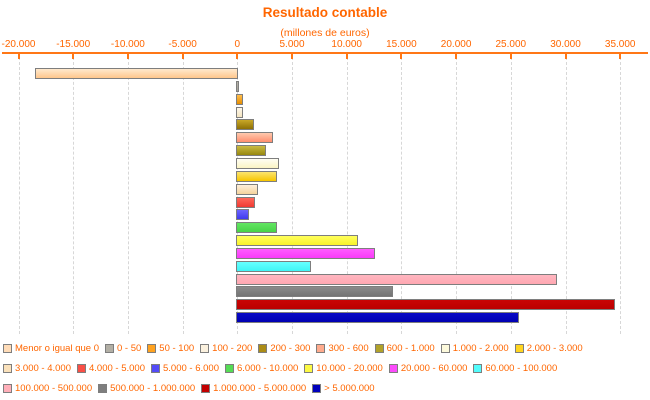  I want to click on legend-item: > 5.000.000, so click(343, 388).